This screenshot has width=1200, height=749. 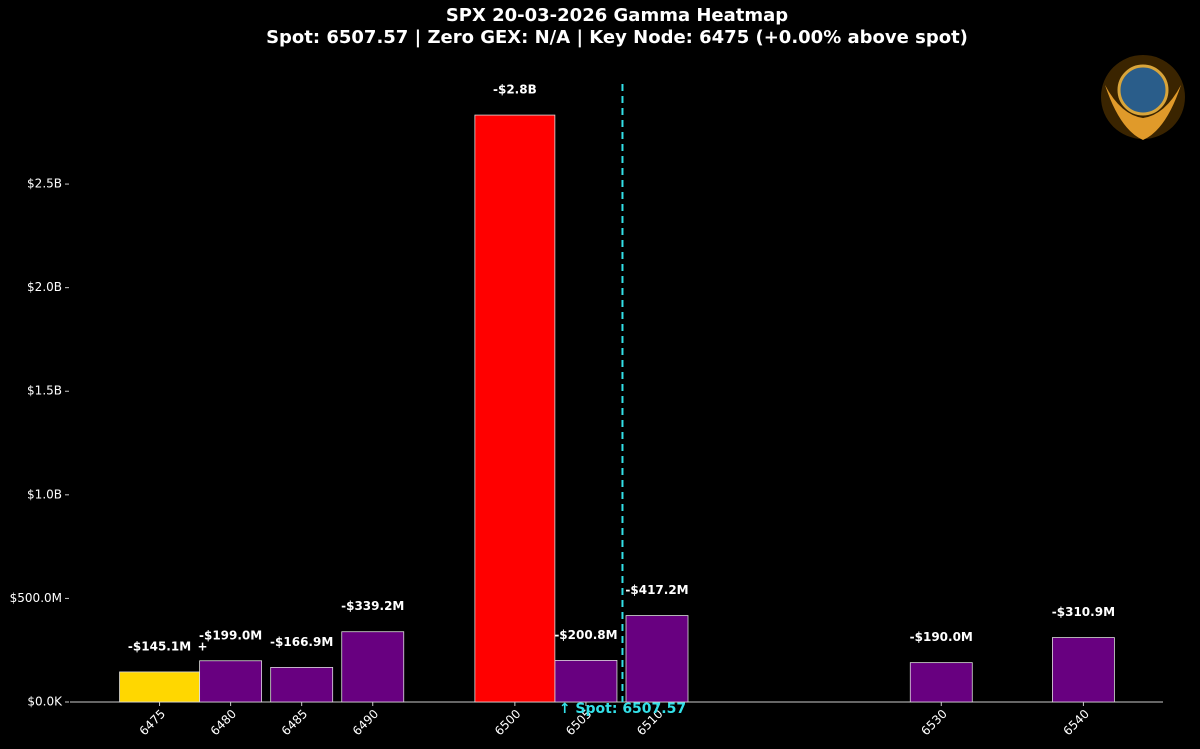 I want to click on y-tick-label: $1.0B, so click(x=44, y=494).